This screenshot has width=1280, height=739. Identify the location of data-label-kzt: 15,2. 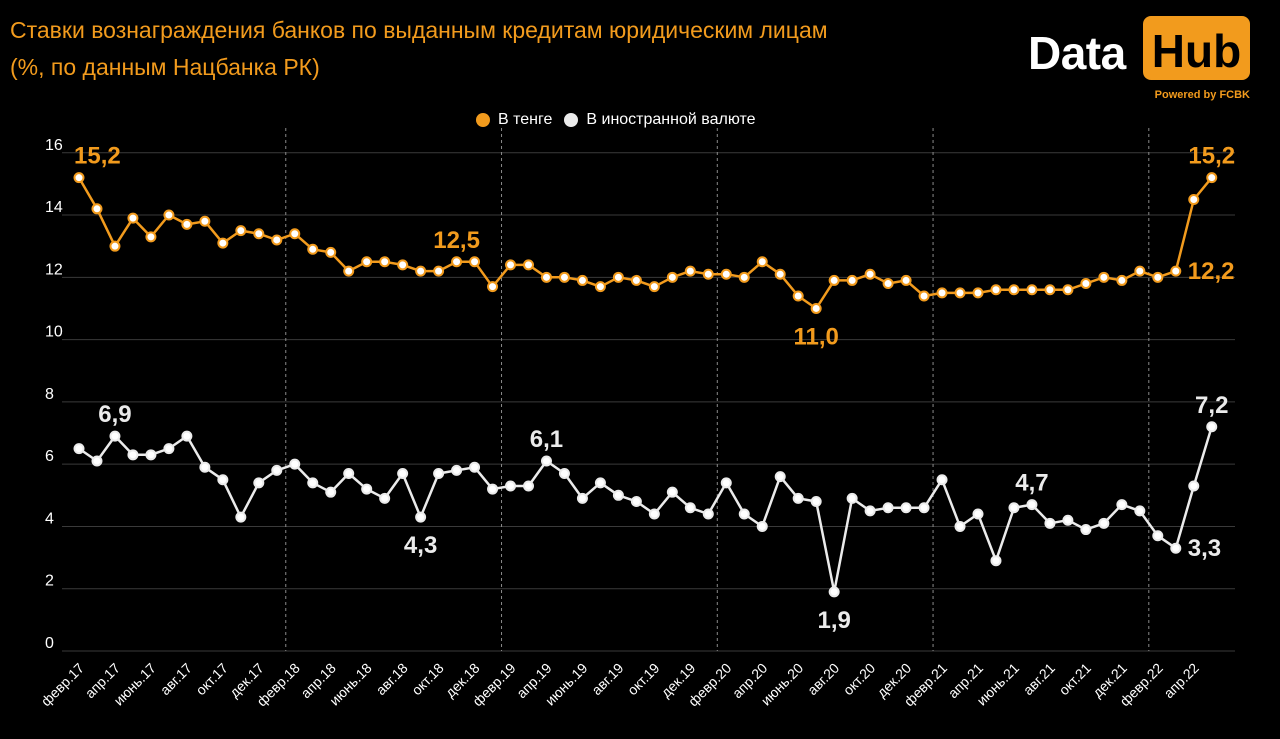
(1211, 156).